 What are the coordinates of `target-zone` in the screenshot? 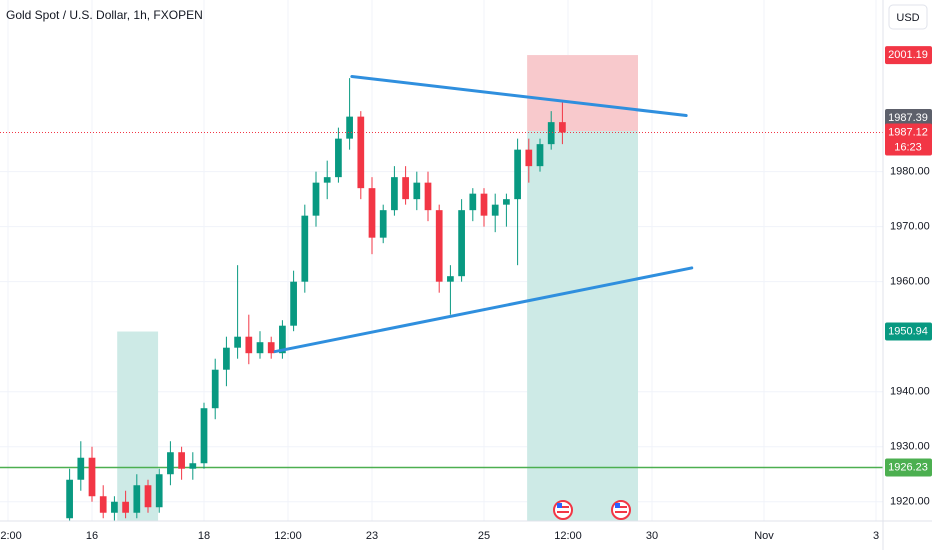 It's located at (583, 325).